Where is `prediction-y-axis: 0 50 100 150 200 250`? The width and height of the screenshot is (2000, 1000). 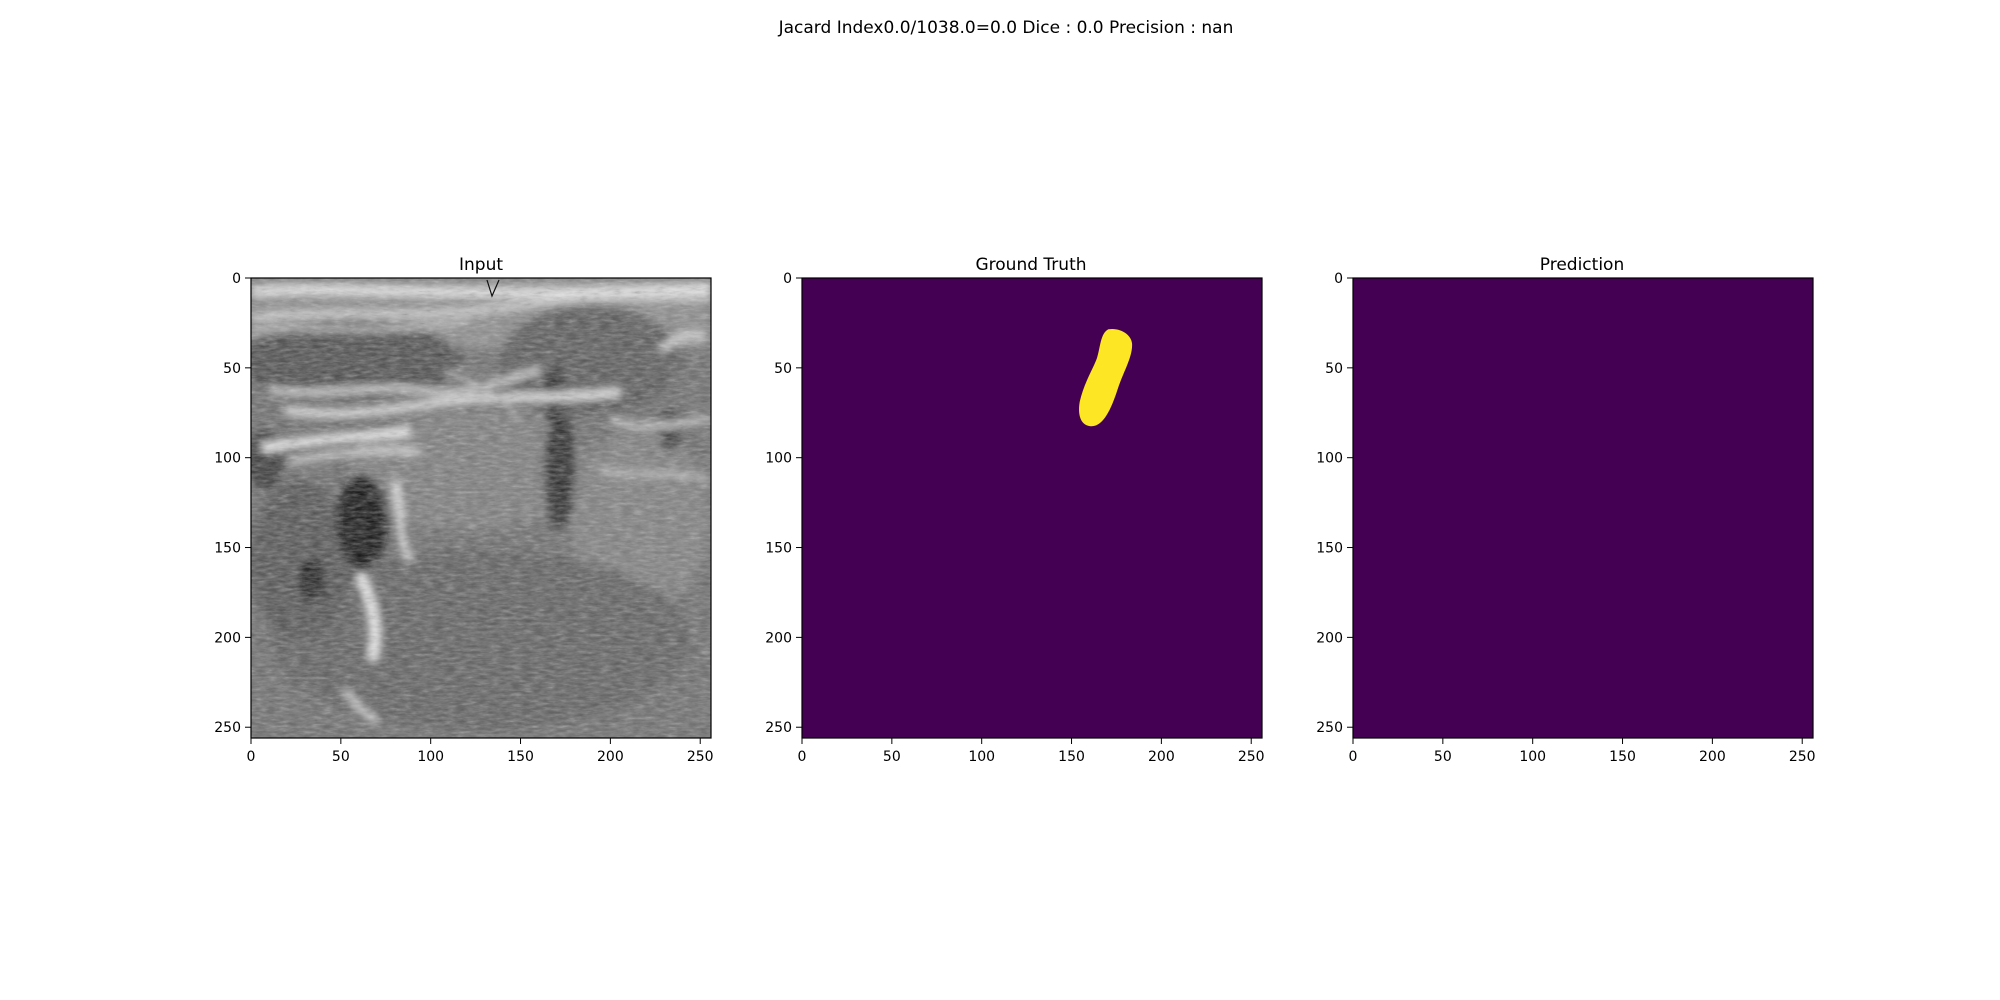
prediction-y-axis: 0 50 100 150 200 250 is located at coordinates (1334, 503).